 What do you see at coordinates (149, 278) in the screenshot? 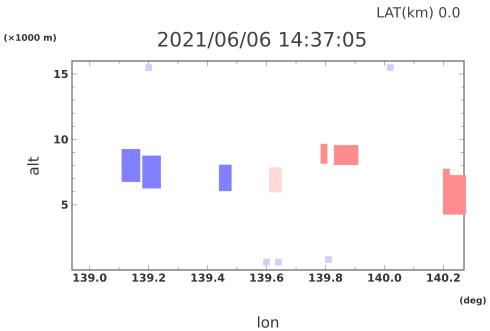
I see `x-tick-label: 139.2` at bounding box center [149, 278].